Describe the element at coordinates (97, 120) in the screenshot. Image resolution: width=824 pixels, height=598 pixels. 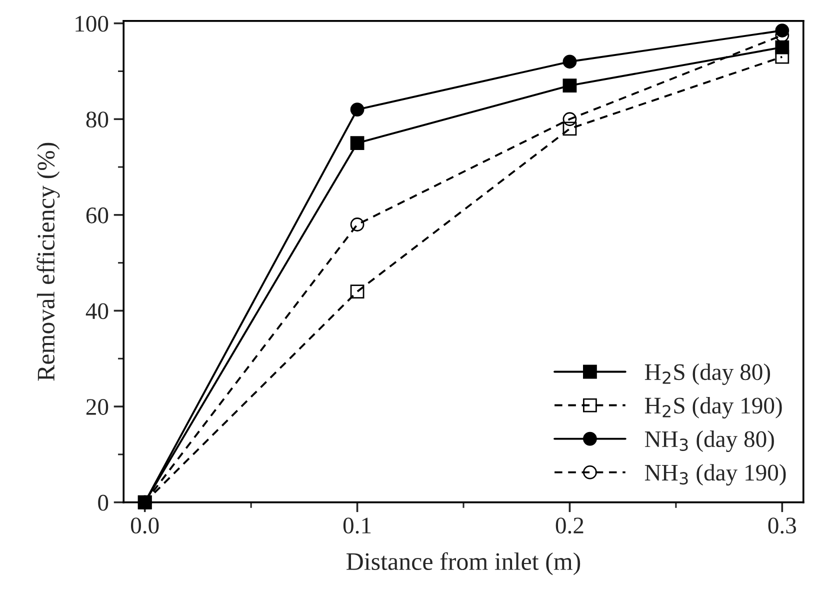
I see `y-tick-label: 80` at that location.